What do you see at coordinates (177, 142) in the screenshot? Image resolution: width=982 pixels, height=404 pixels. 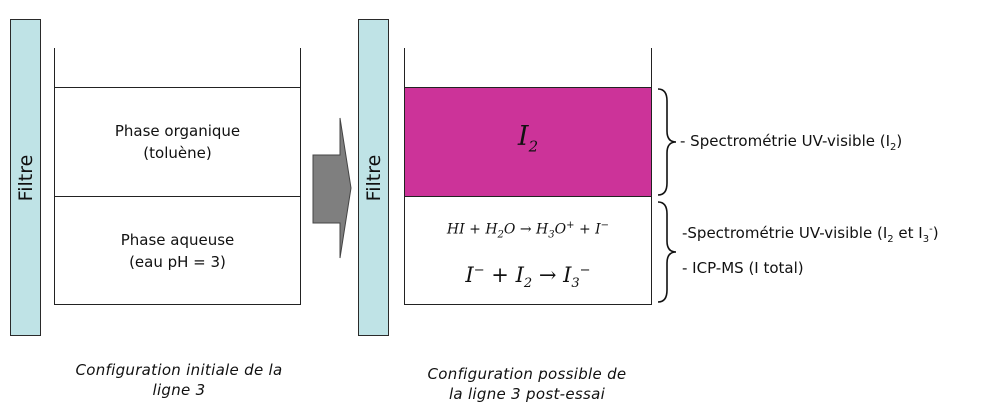 I see `left-organic-phase: Phase organique (toluène)` at bounding box center [177, 142].